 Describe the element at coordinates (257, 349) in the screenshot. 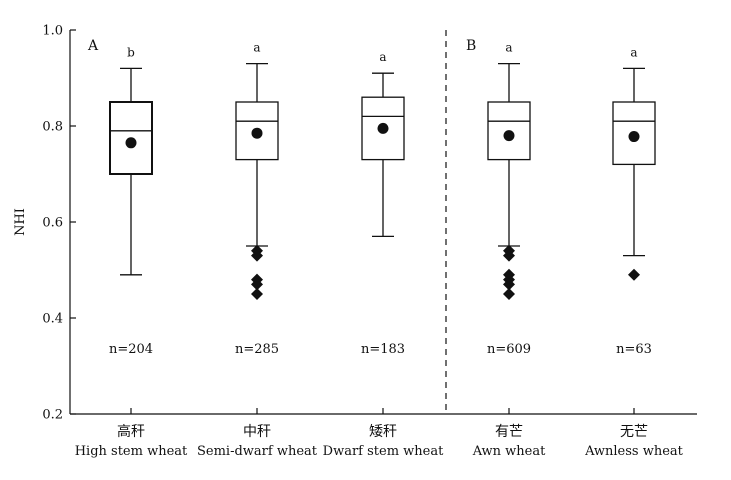

I see `sample-size-label: n=285` at that location.